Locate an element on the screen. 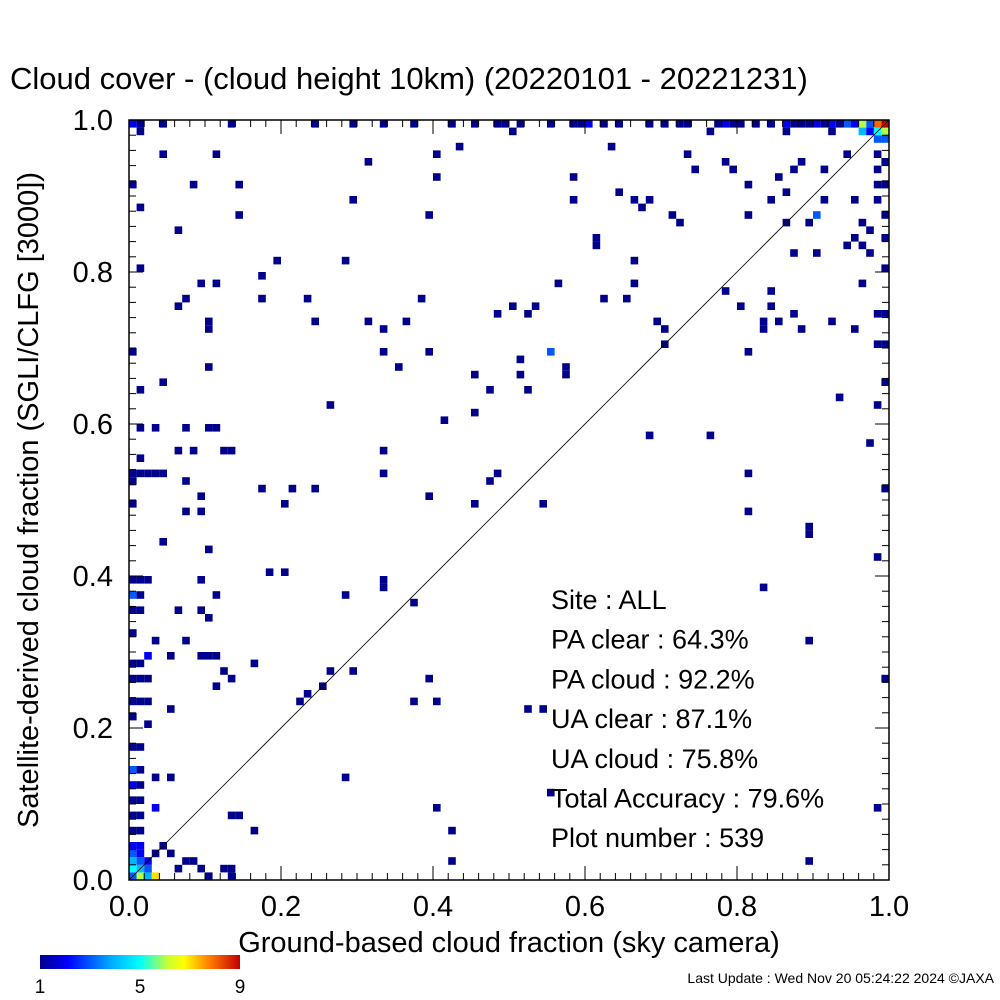 Image resolution: width=1000 pixels, height=1000 pixels. y-tick-label: 1.0 is located at coordinates (93, 121).